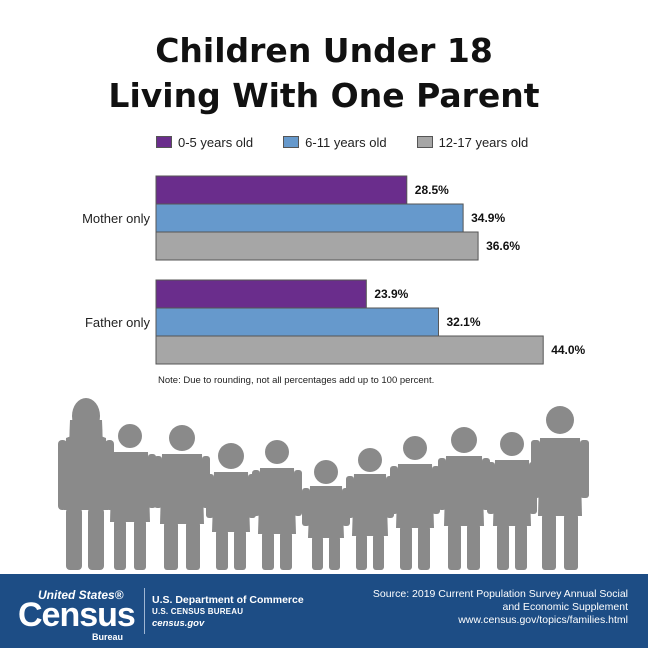 The width and height of the screenshot is (648, 648). I want to click on chart-title: Children Under 18 Living With One Parent, so click(324, 73).